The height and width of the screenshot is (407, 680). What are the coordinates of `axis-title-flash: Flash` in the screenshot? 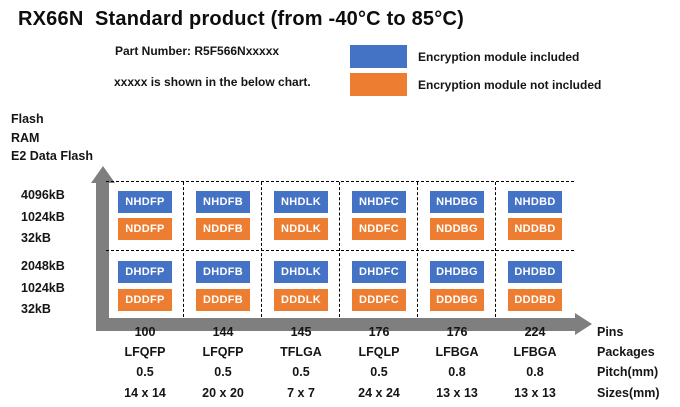 It's located at (27, 119).